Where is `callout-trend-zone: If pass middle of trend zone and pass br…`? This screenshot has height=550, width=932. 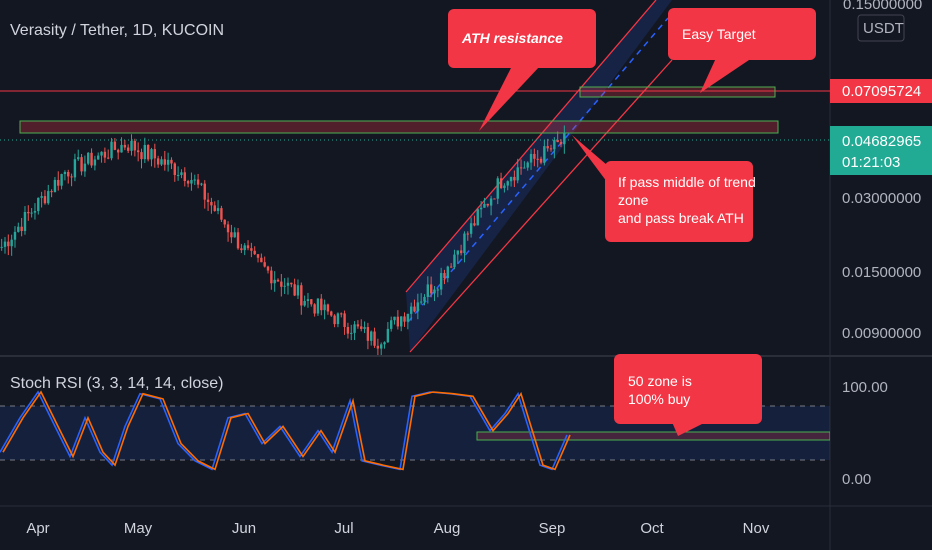 callout-trend-zone: If pass middle of trend zone and pass br… is located at coordinates (666, 188).